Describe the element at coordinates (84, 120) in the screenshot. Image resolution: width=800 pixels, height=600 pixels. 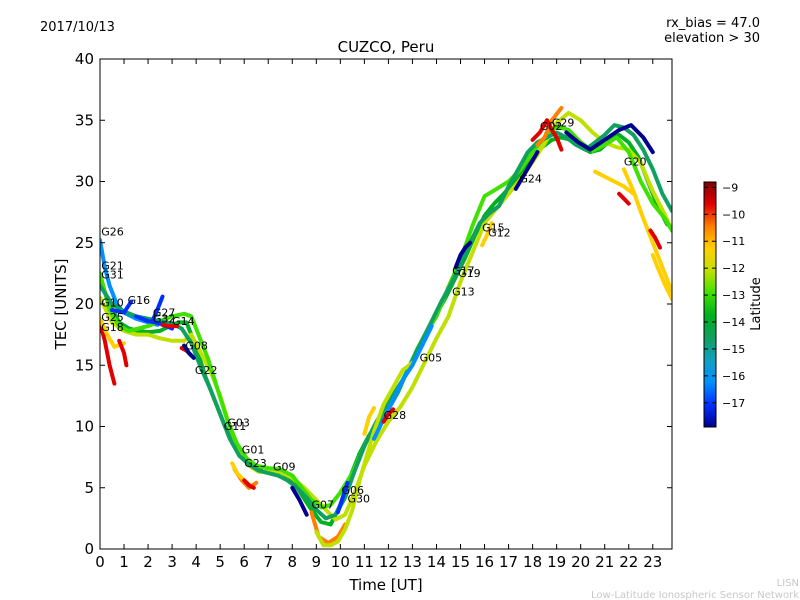
I see `y-tick-label: 35` at that location.